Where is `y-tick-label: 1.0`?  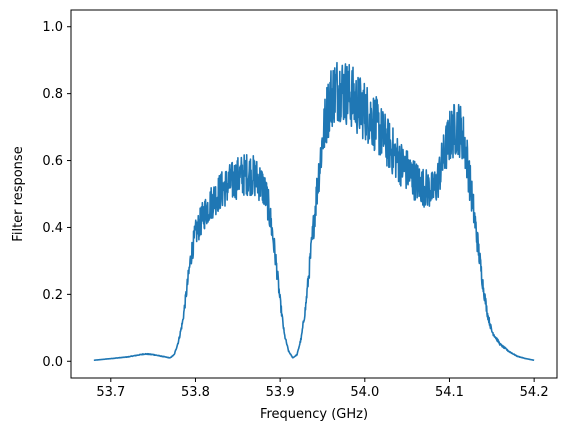 y-tick-label: 1.0 is located at coordinates (52, 27).